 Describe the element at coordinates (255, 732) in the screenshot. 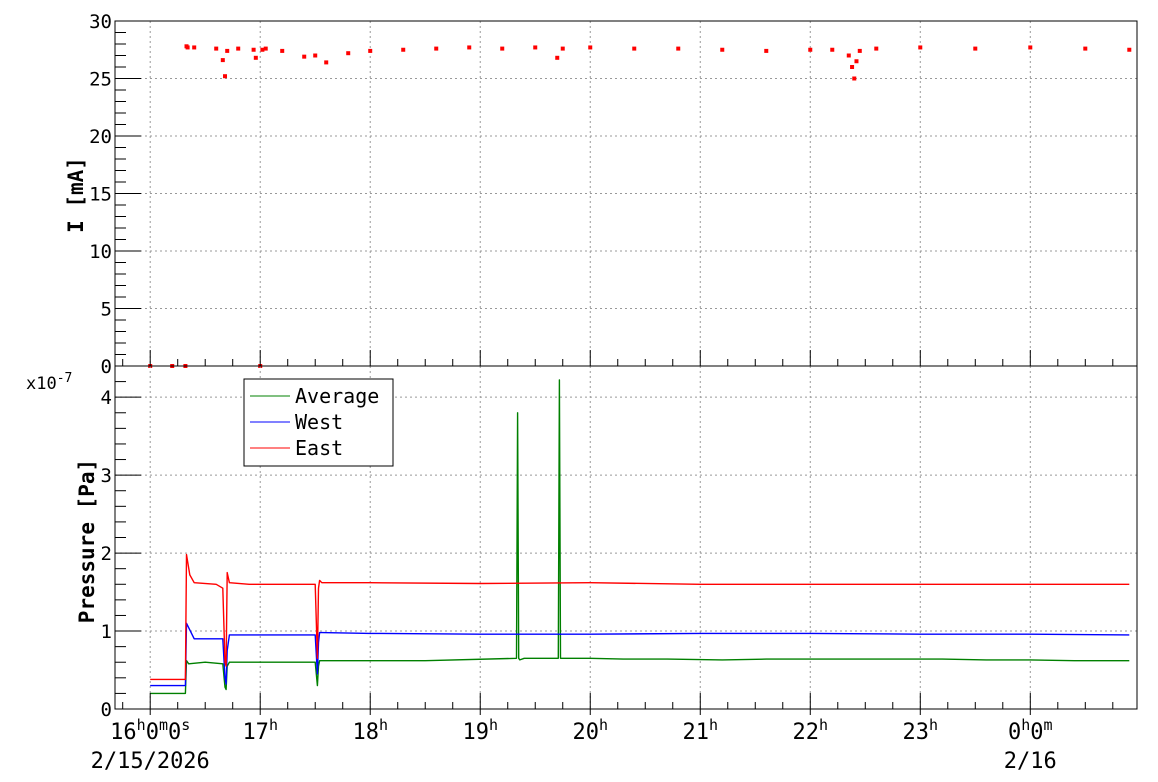

I see `tick-main: 17` at that location.